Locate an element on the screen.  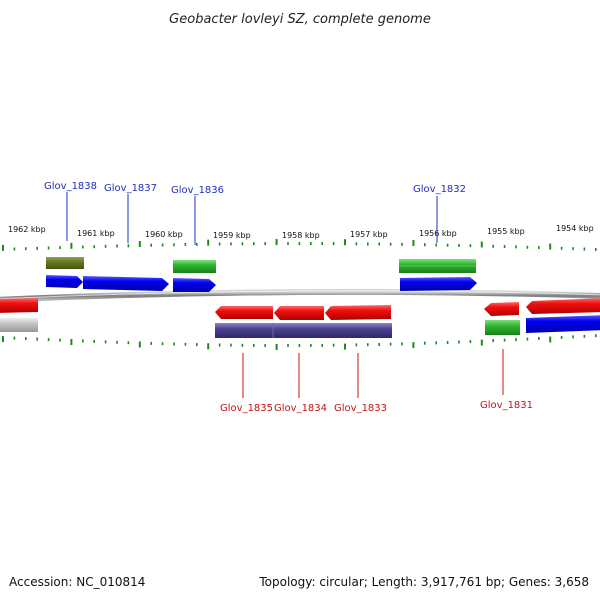
gene-band-reverse is located at coordinates (300, 326).